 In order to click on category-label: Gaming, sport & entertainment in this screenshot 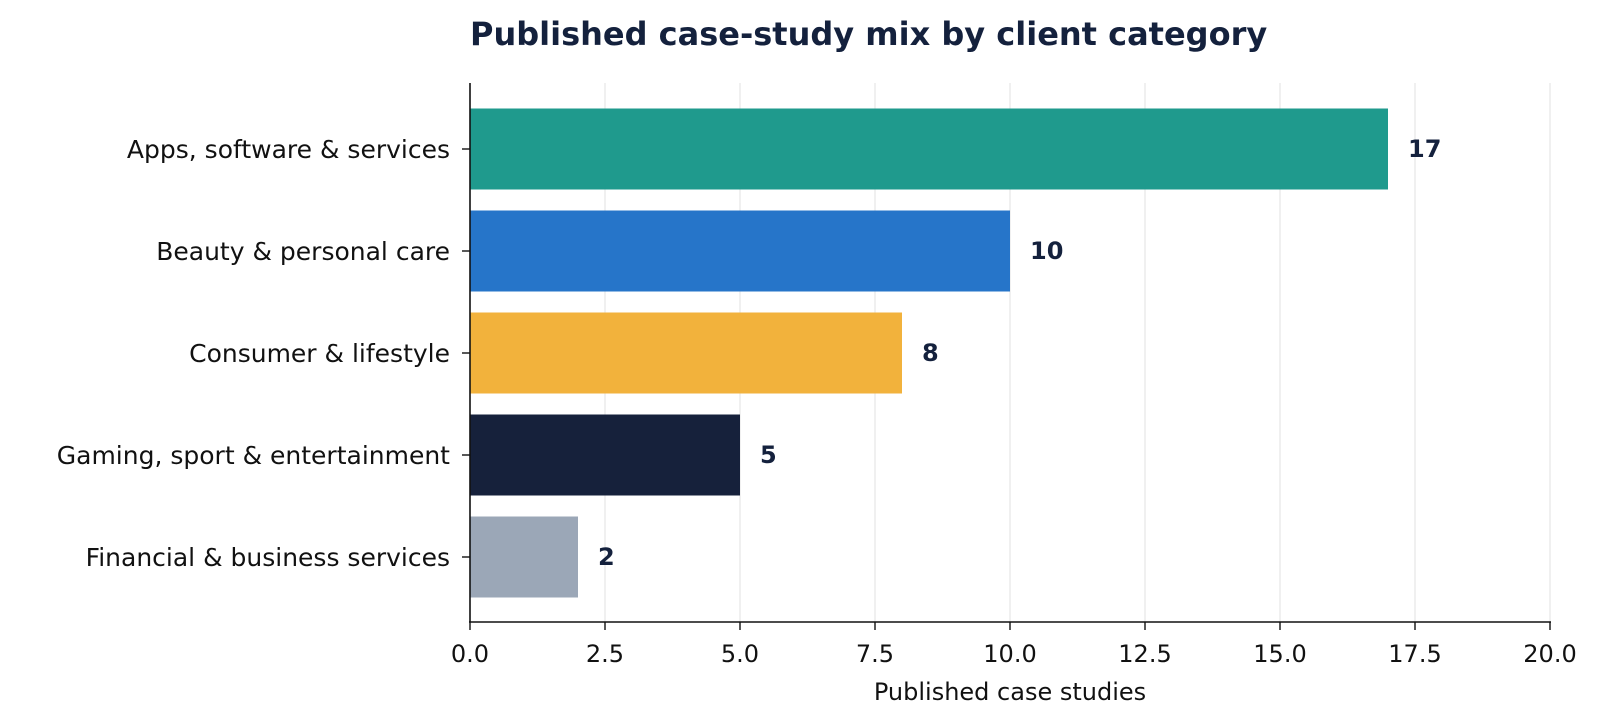, I will do `click(253, 455)`.